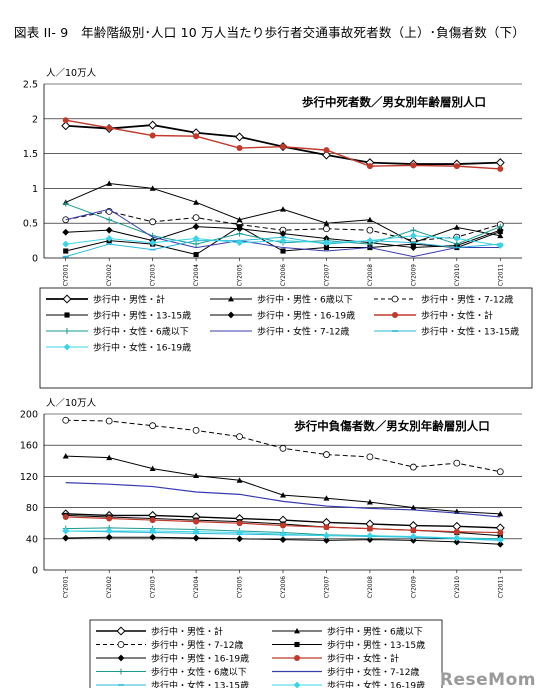  I want to click on c1-xtick-7: CY2008, so click(371, 275).